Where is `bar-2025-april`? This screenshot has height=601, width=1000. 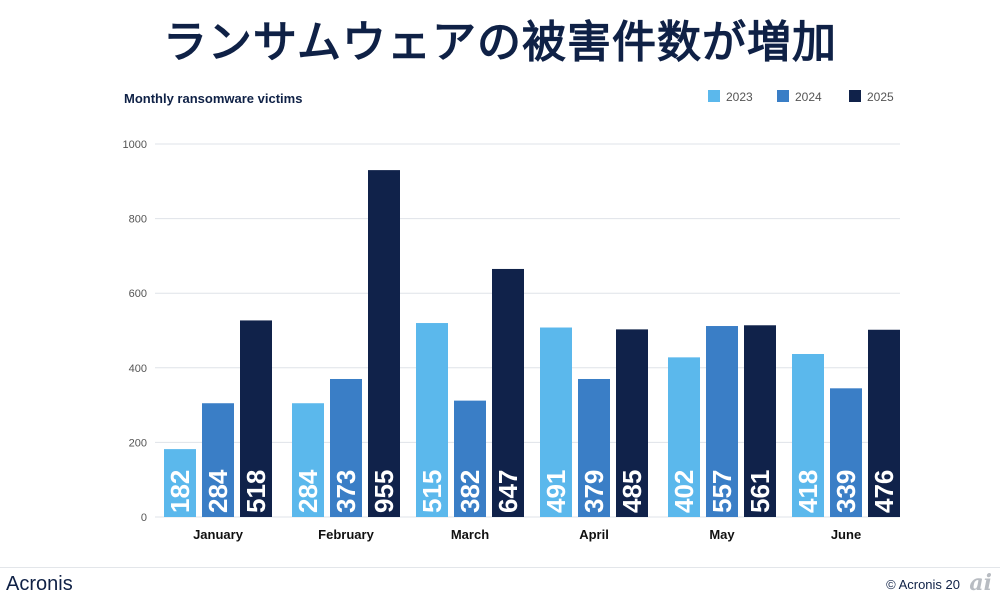 bar-2025-april is located at coordinates (632, 423).